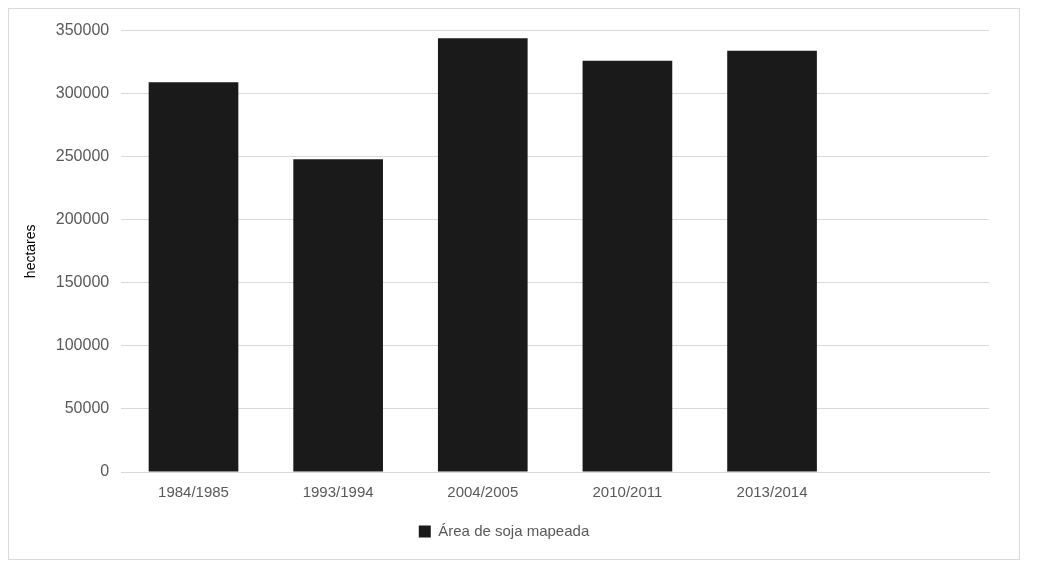 This screenshot has height=576, width=1052. Describe the element at coordinates (483, 492) in the screenshot. I see `x-tick-label: 2004/2005` at that location.